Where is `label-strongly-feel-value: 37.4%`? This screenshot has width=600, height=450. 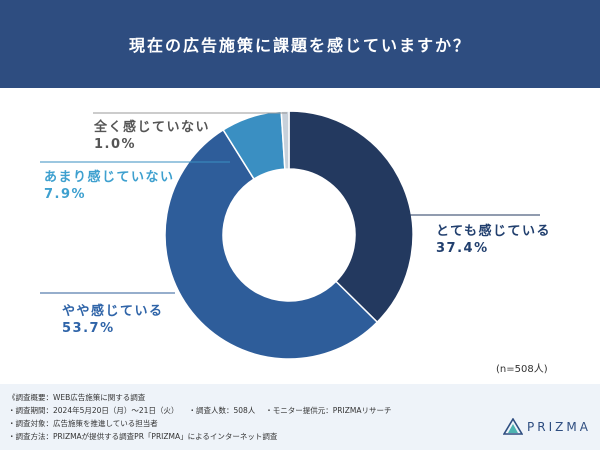
label-strongly-feel-value: 37.4% is located at coordinates (462, 248).